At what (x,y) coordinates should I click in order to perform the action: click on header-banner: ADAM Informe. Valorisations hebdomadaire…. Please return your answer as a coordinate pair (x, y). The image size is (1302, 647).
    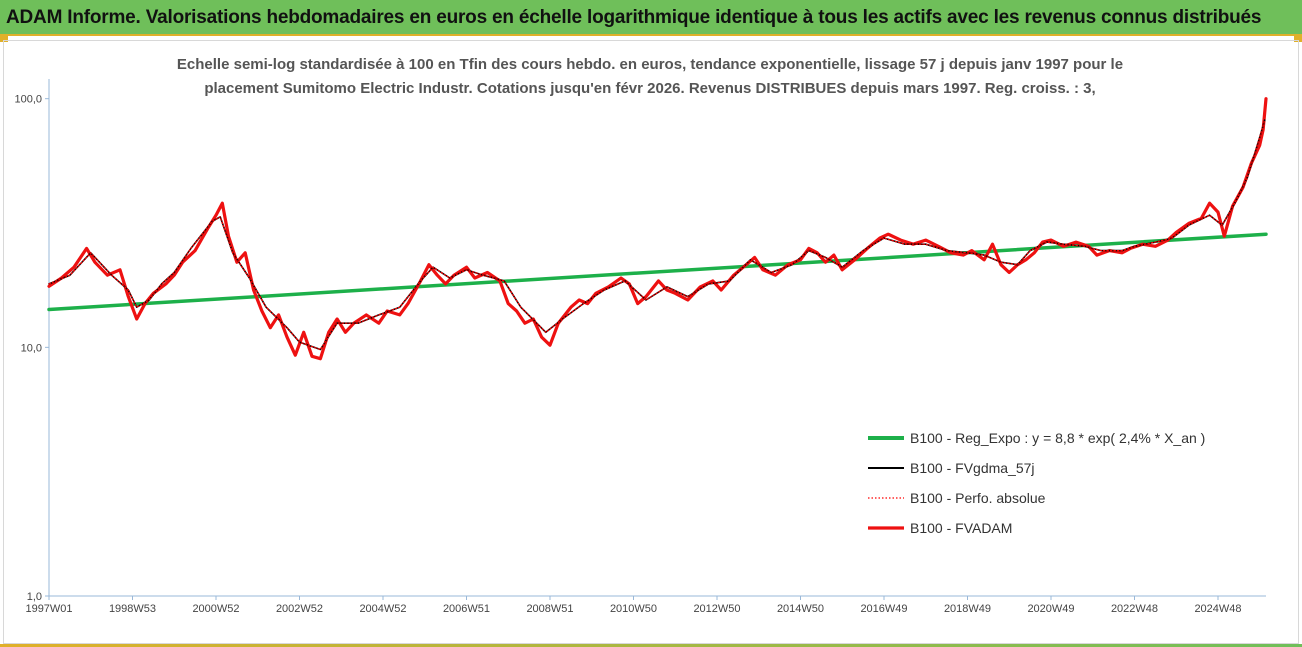
    Looking at the image, I should click on (651, 18).